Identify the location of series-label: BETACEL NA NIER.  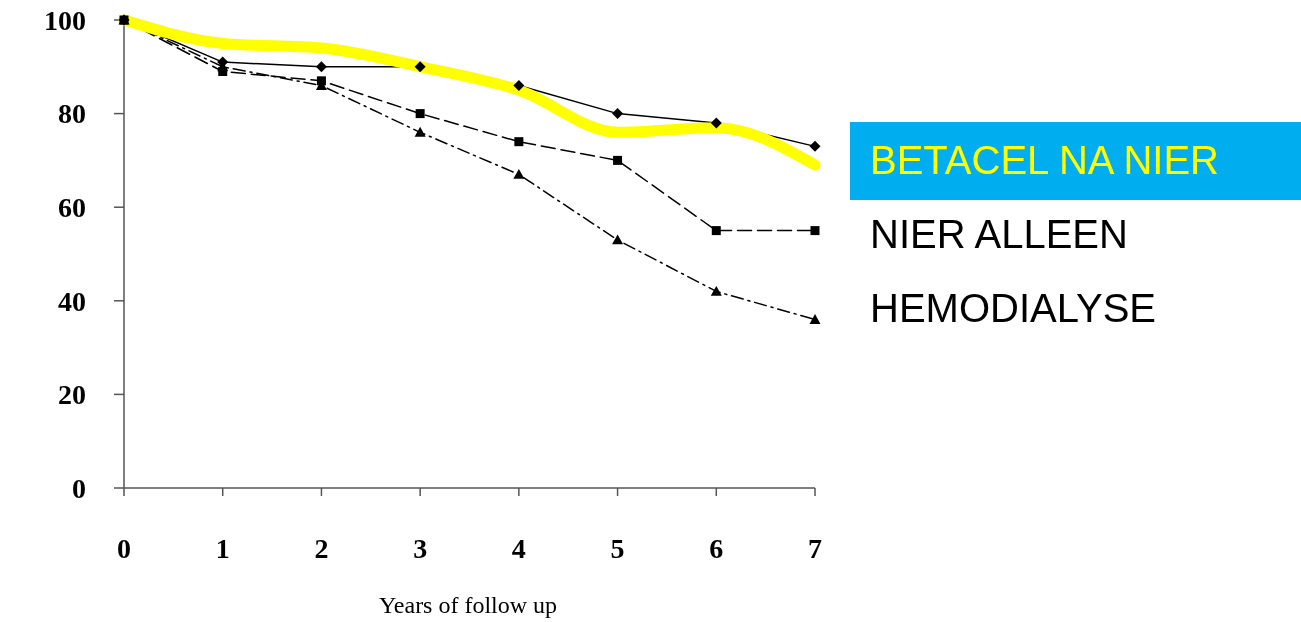
(1044, 160).